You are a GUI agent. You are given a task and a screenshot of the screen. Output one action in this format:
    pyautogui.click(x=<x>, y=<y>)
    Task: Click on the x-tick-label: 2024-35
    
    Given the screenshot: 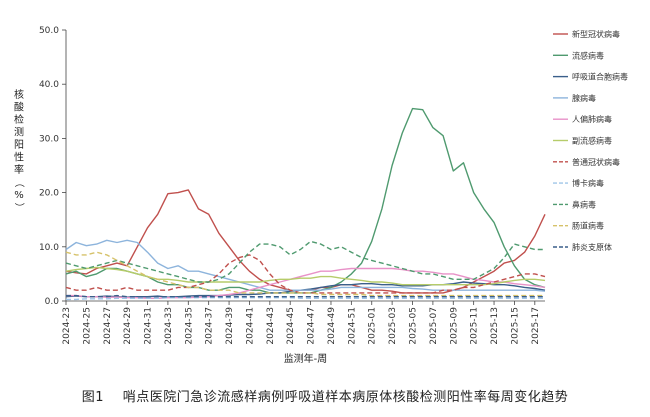 What is the action you would take?
    pyautogui.click(x=189, y=326)
    